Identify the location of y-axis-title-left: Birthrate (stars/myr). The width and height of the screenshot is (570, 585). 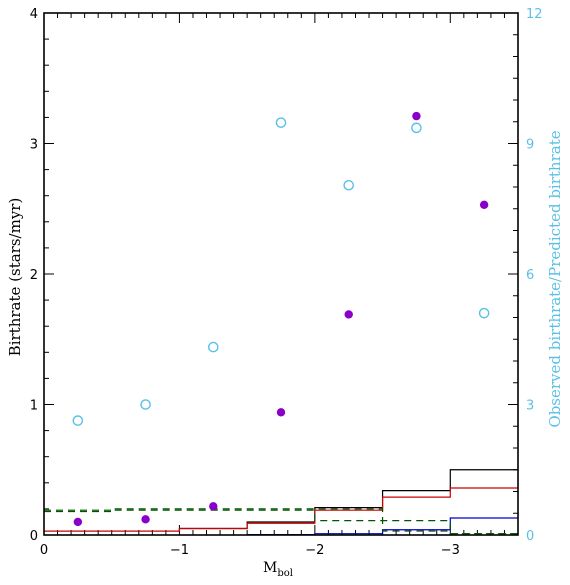
(15, 277).